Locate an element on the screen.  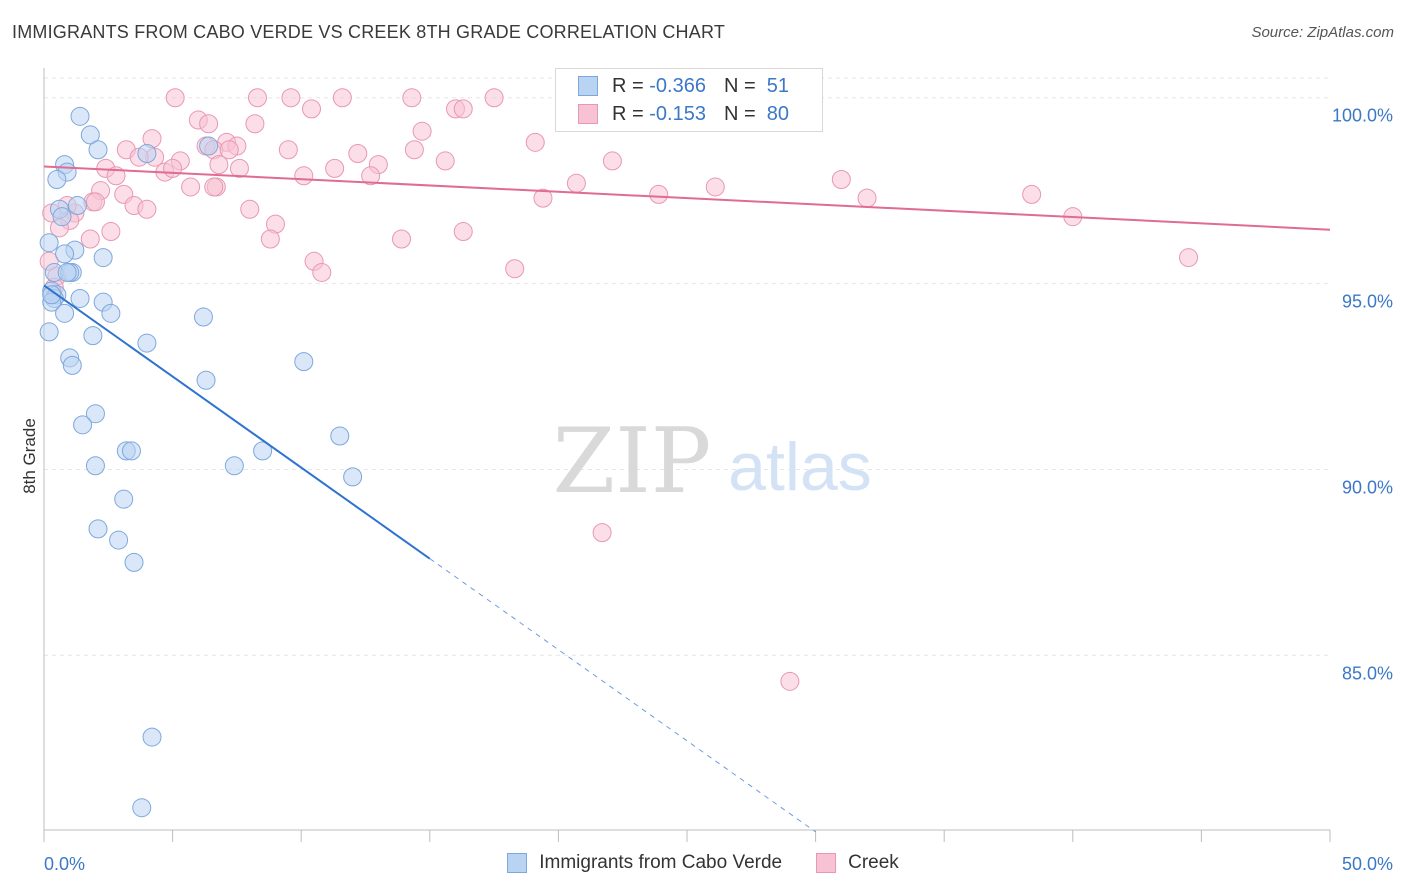
legend-r-value: -0.366 is located at coordinates (677, 85).